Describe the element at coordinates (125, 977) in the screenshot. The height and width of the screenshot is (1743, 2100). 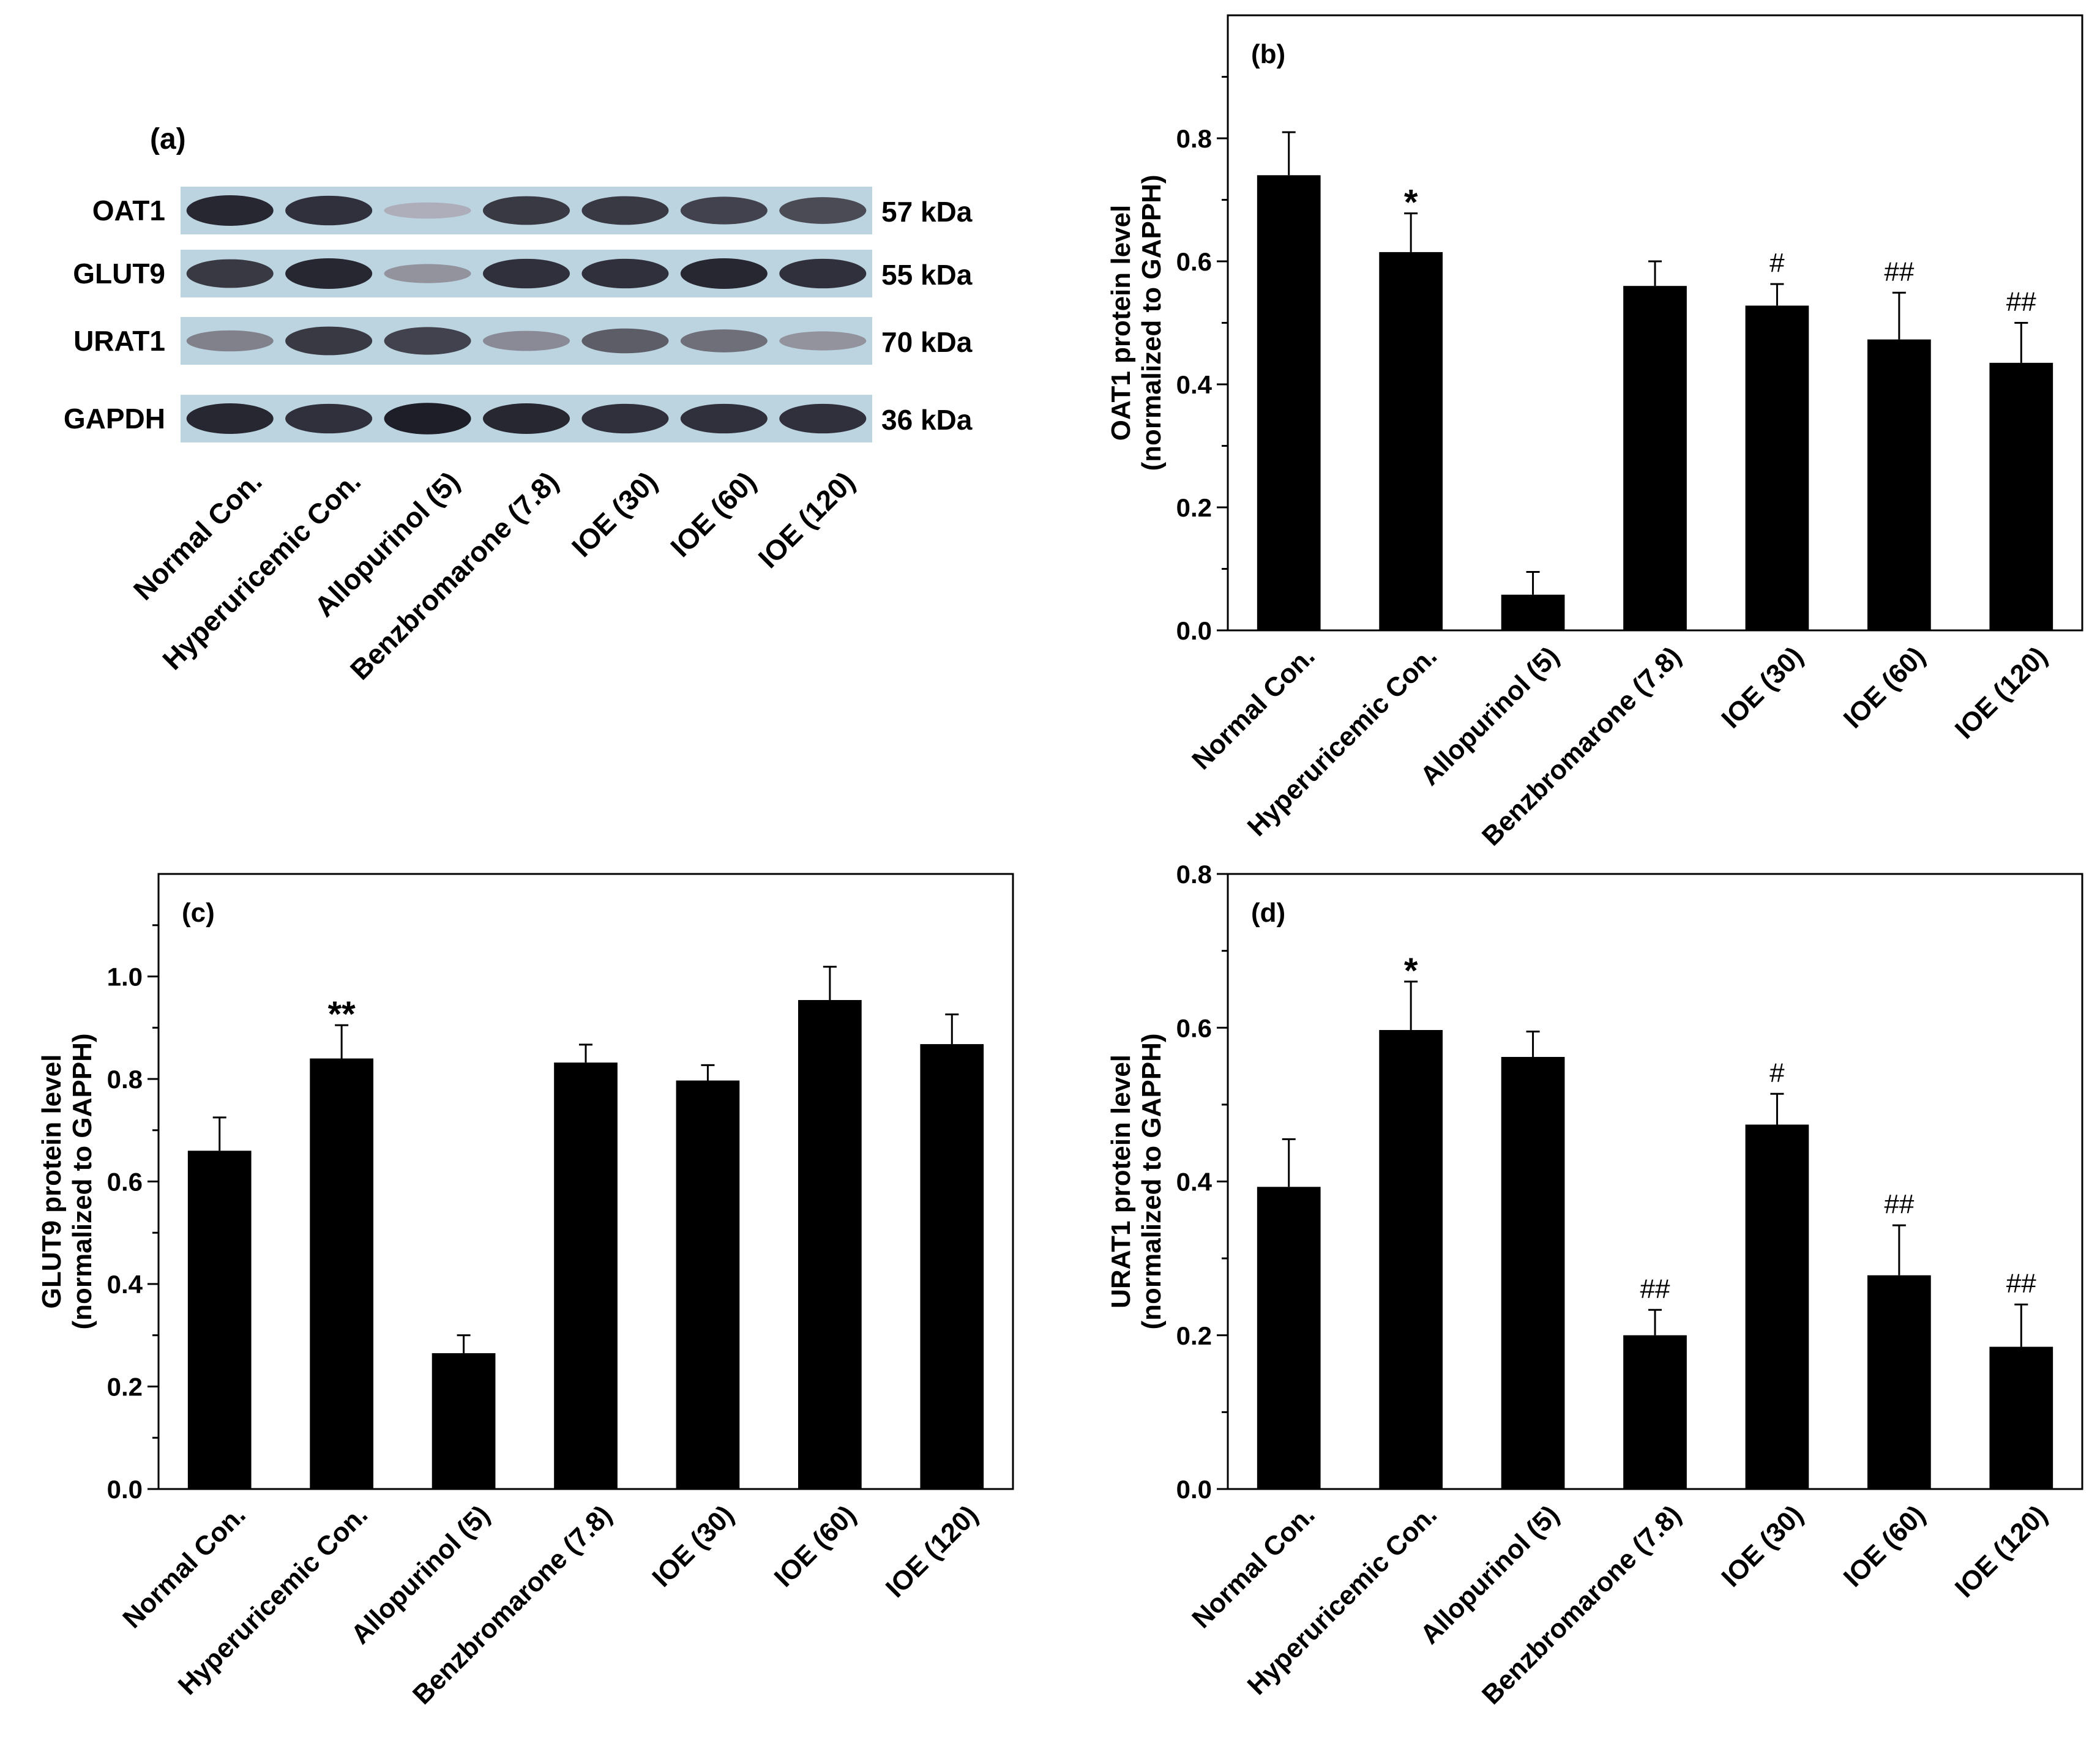
I see `y-tick-label: 1.0` at that location.